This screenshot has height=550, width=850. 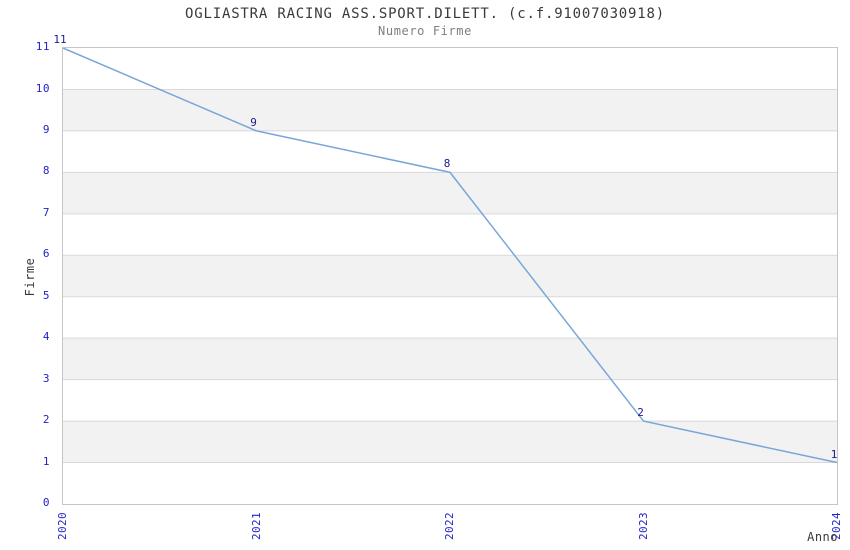 I want to click on y-tick-label: 6, so click(x=46, y=254).